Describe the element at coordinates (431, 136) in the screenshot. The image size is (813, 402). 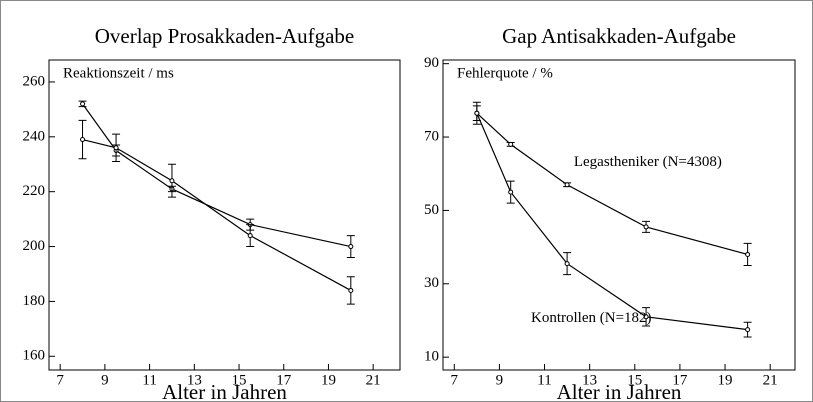
I see `y-tick-label: 70` at that location.